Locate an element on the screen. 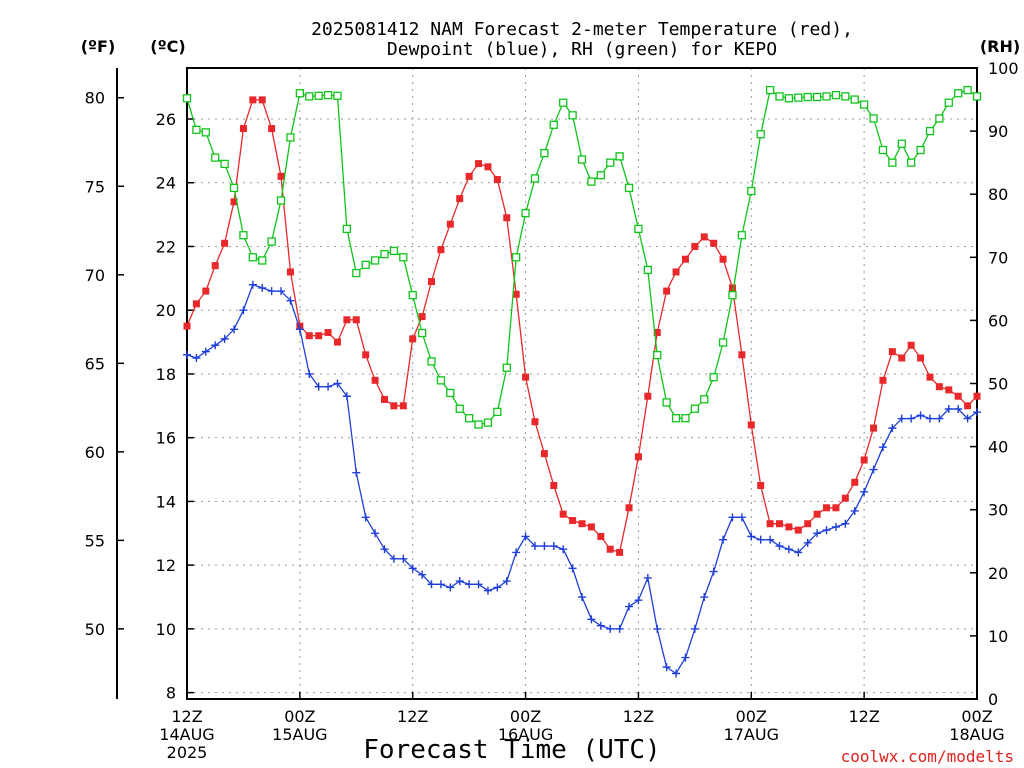  rh-tick-label: 30 is located at coordinates (998, 510).